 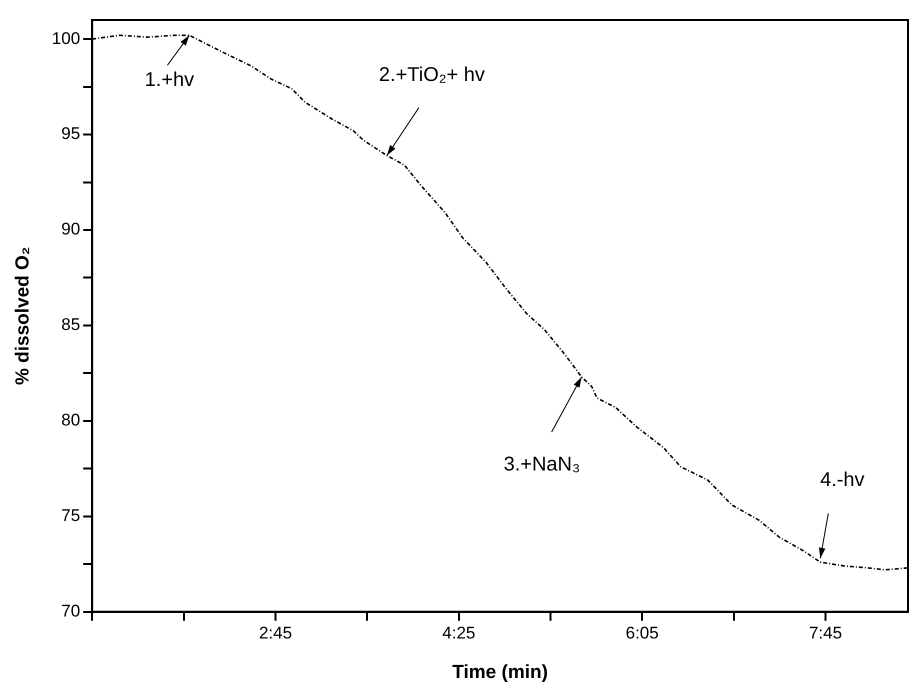 I want to click on annotation: 1.+hv, so click(x=169, y=79).